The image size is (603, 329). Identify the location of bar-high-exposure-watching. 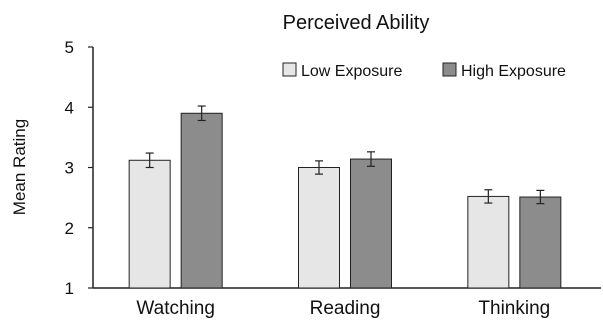
(201, 200).